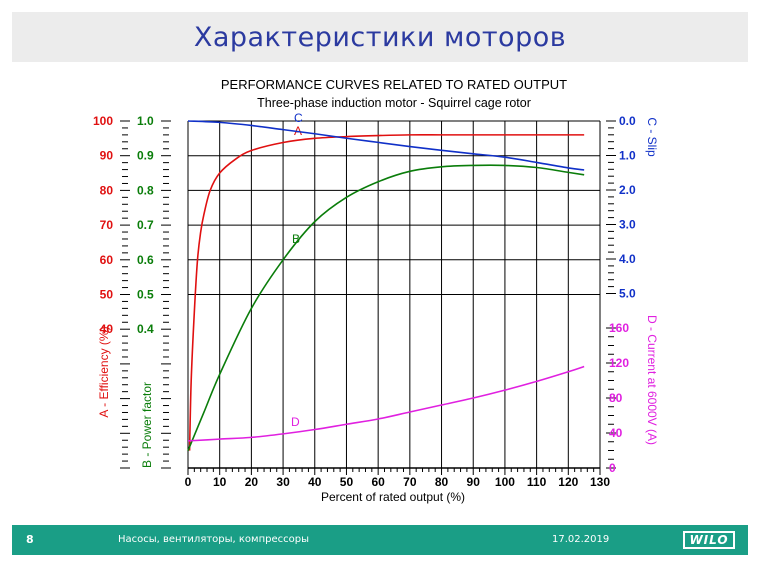  I want to click on x-tick-label: 70, so click(410, 482).